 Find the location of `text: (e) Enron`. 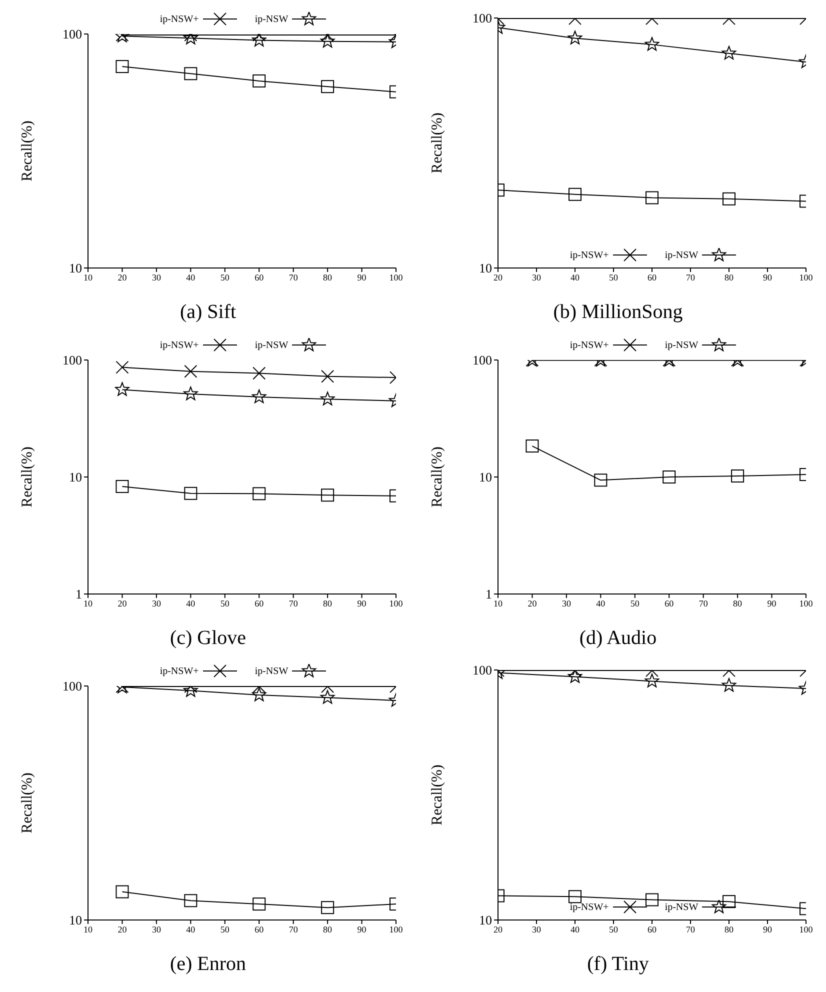

text: (e) Enron is located at coordinates (208, 964).